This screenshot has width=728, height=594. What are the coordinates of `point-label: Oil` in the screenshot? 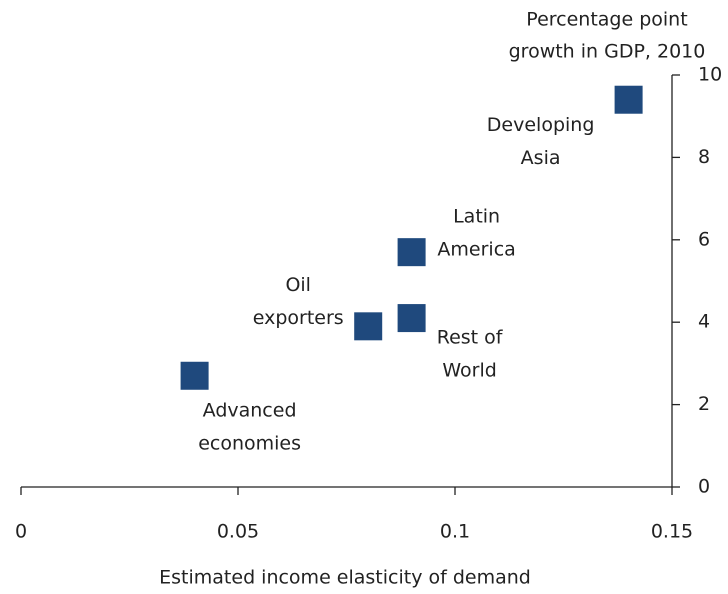 It's located at (298, 285).